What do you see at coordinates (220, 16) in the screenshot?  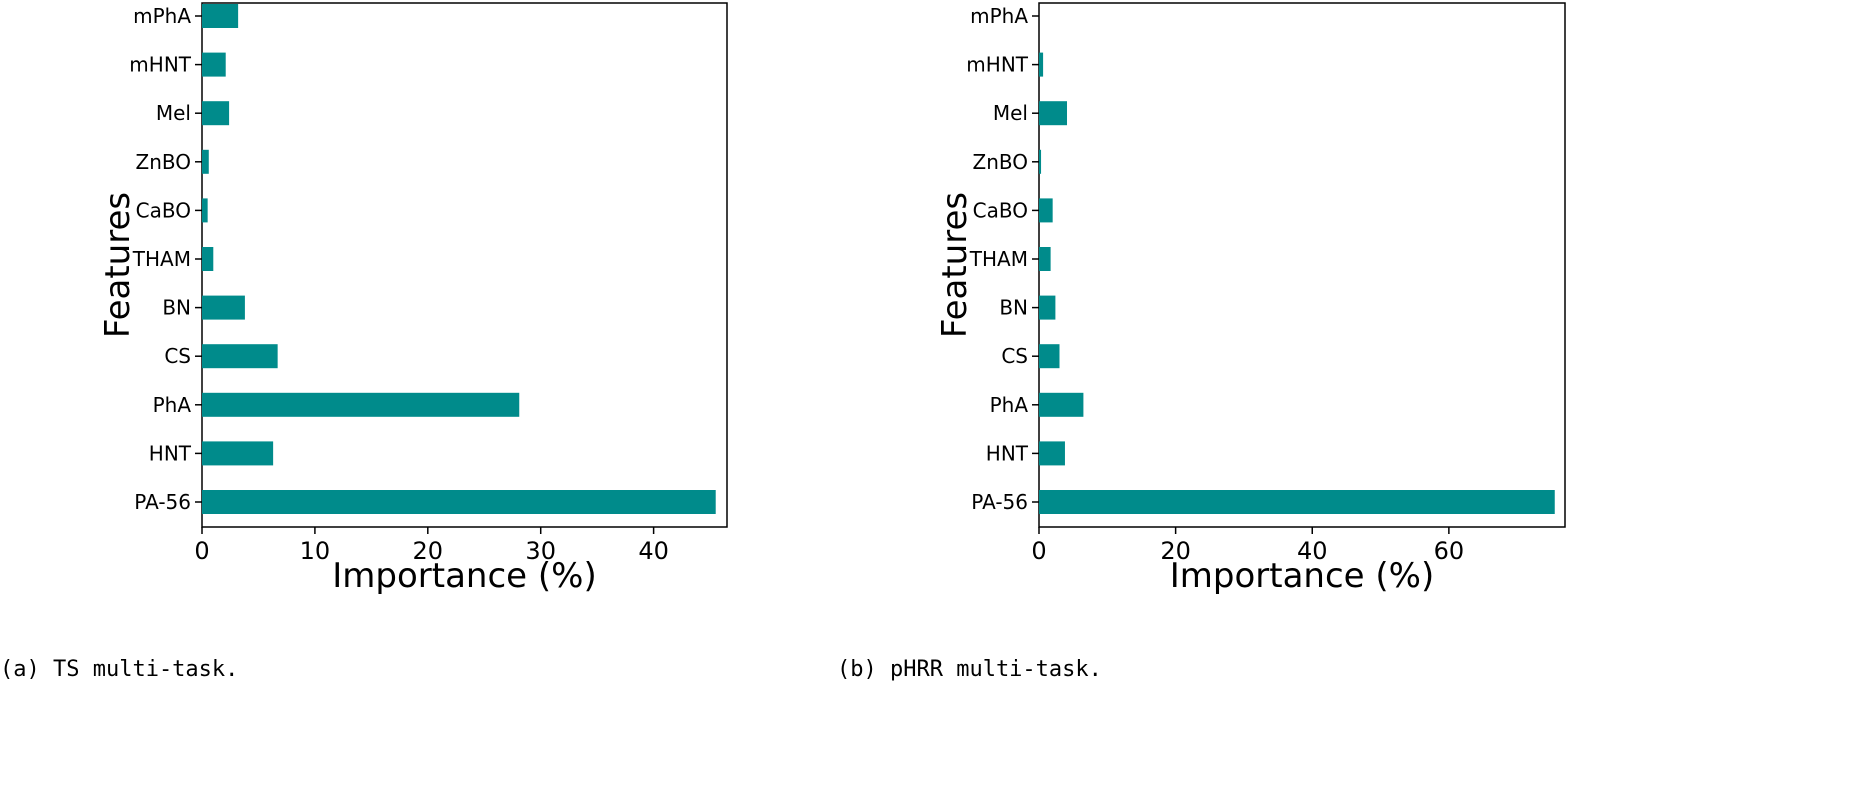 I see `bar-mpha` at bounding box center [220, 16].